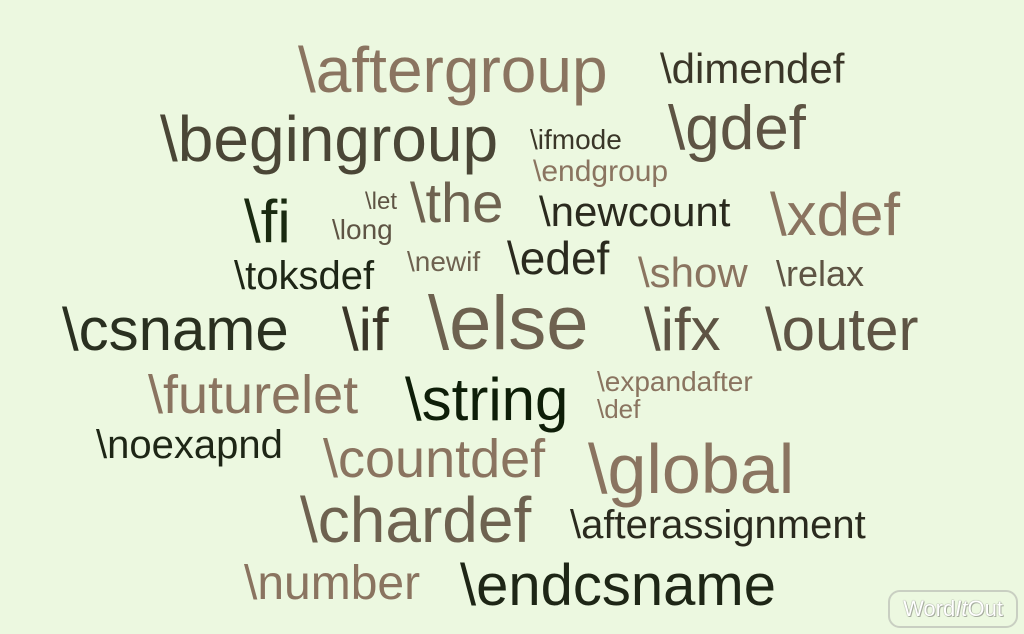 This screenshot has width=1024, height=634. Describe the element at coordinates (189, 445) in the screenshot. I see `word-noexapnd: \noexapnd` at that location.